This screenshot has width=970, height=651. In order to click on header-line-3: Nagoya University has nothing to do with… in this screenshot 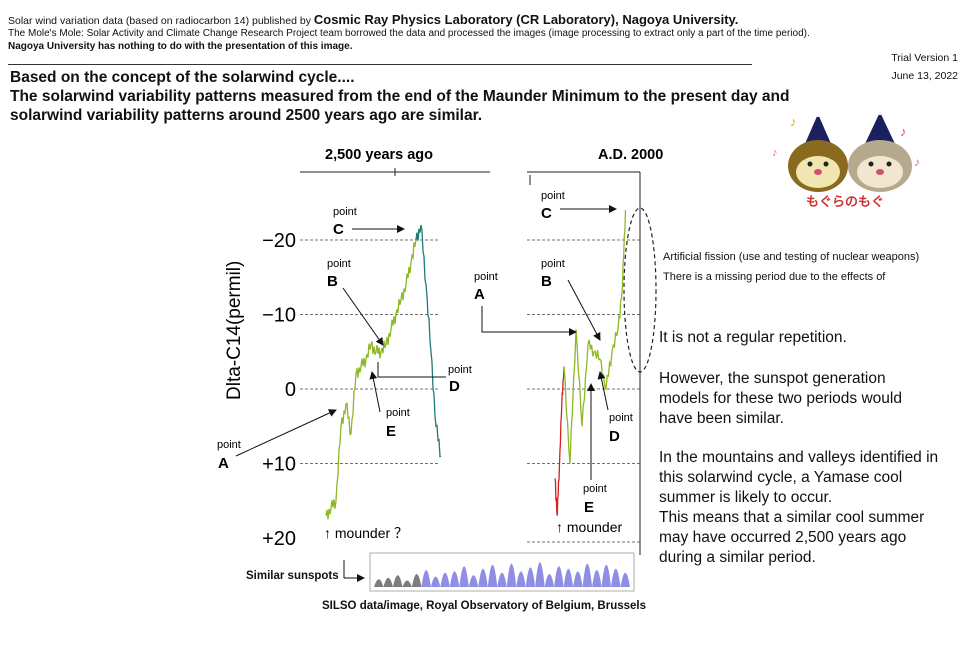, I will do `click(180, 46)`.